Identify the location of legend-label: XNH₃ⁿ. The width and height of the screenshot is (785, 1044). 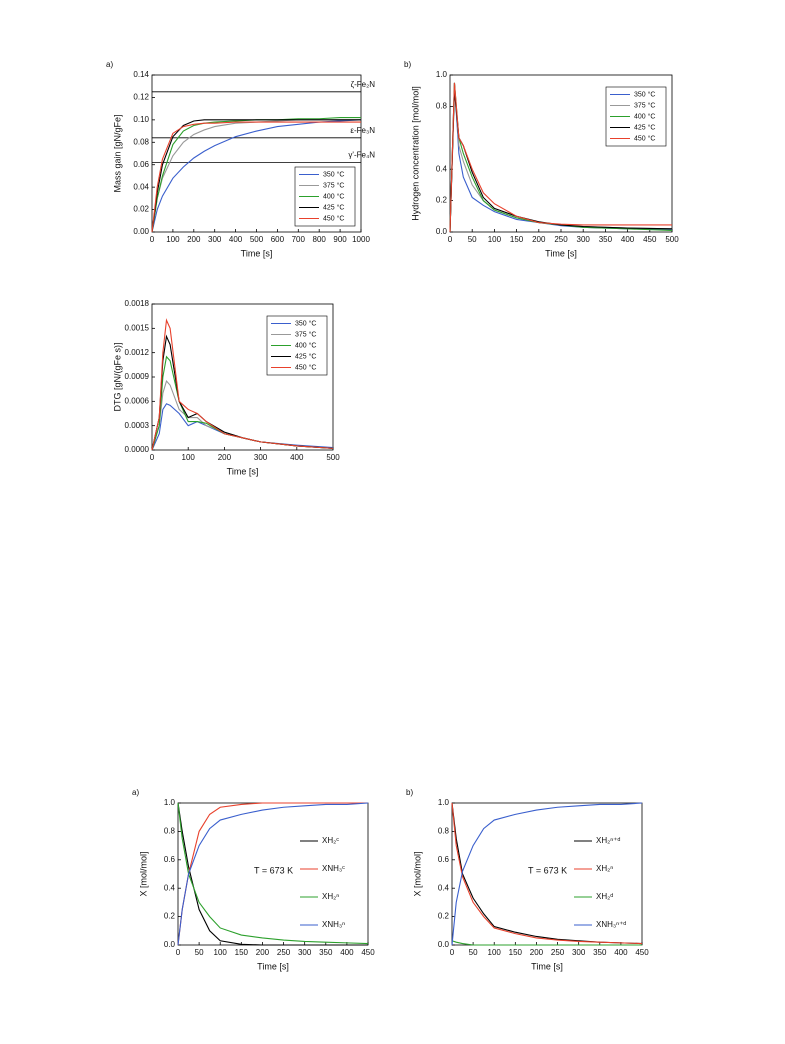
(333, 924).